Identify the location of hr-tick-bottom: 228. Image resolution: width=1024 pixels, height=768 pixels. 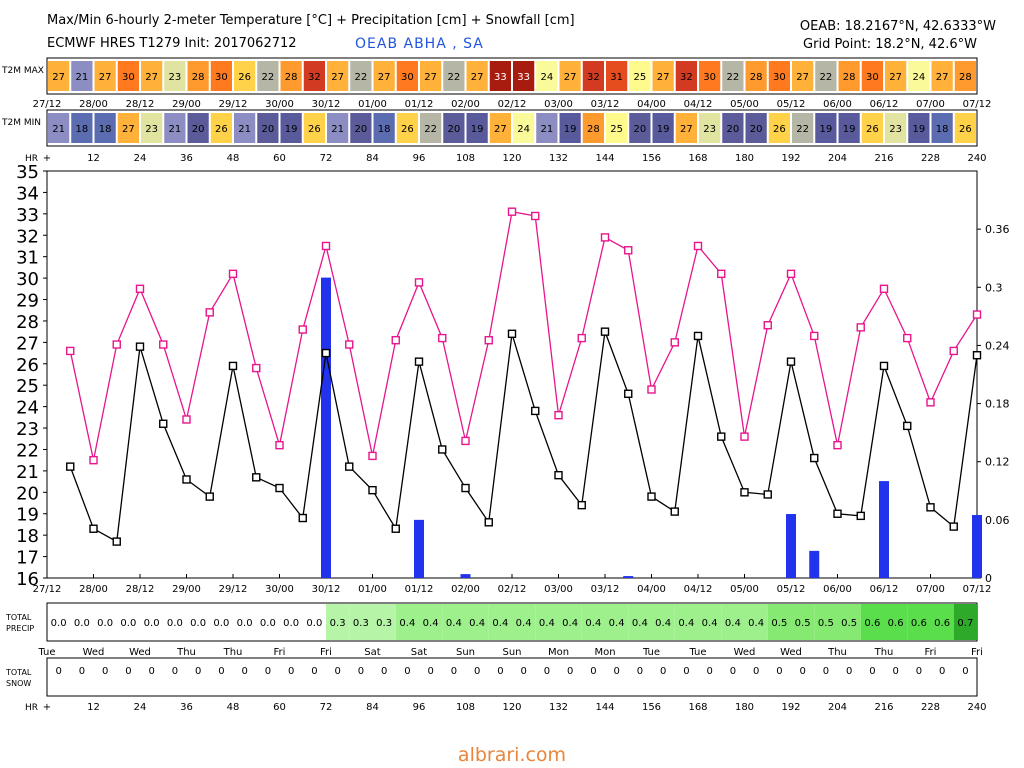
(930, 707).